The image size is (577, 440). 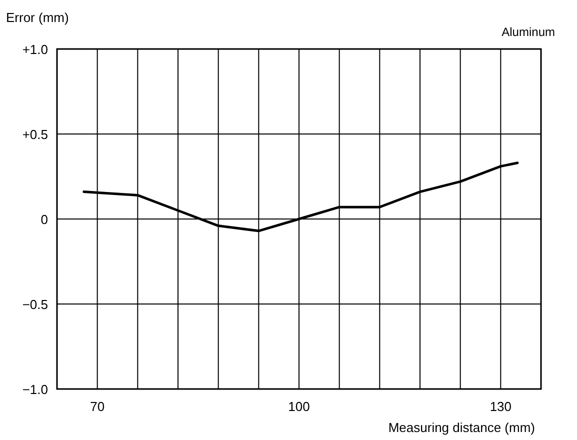 I want to click on chart-title: Aluminum, so click(x=528, y=32).